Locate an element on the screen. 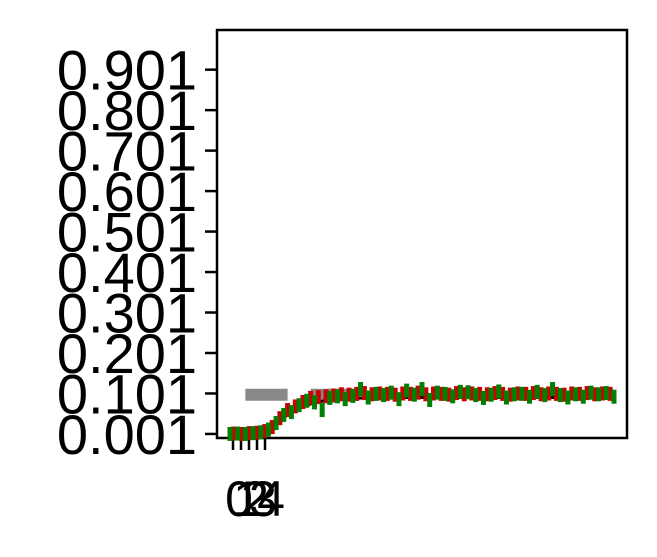 The image size is (657, 557). data-points-alt is located at coordinates (422, 413).